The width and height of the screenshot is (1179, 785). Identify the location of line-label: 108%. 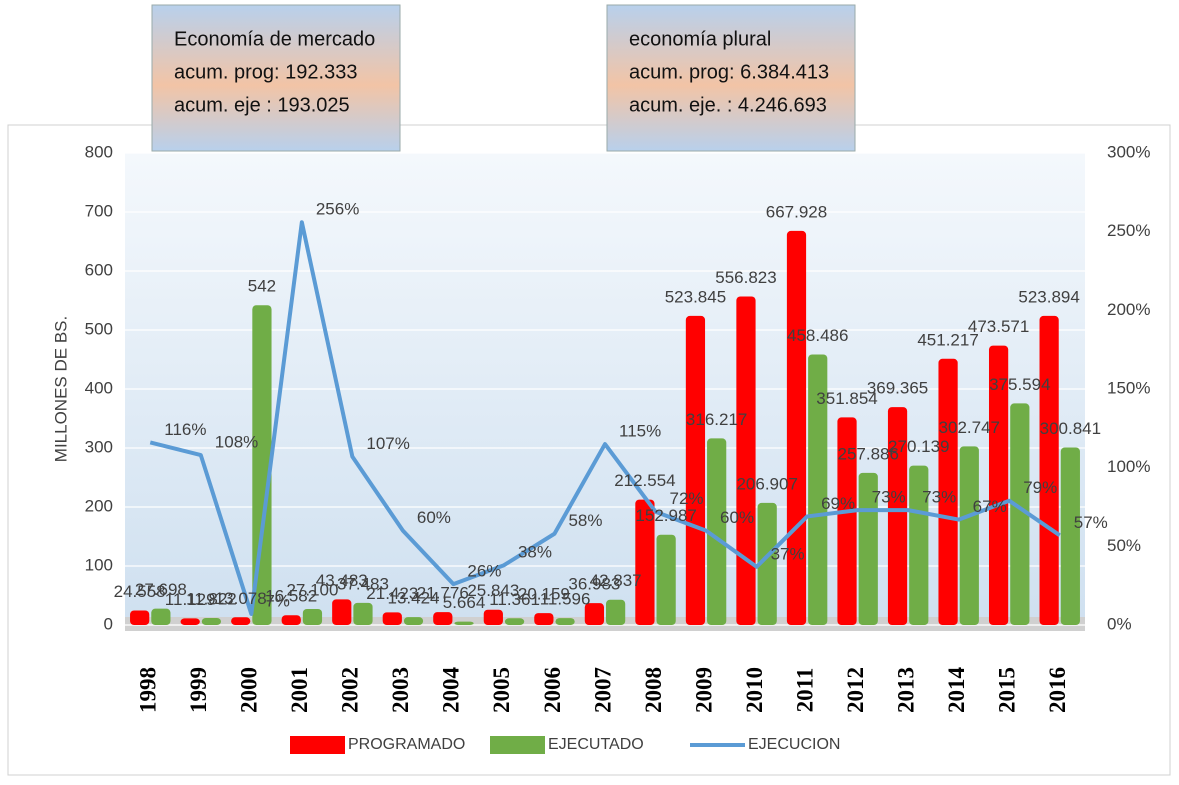
(236, 442).